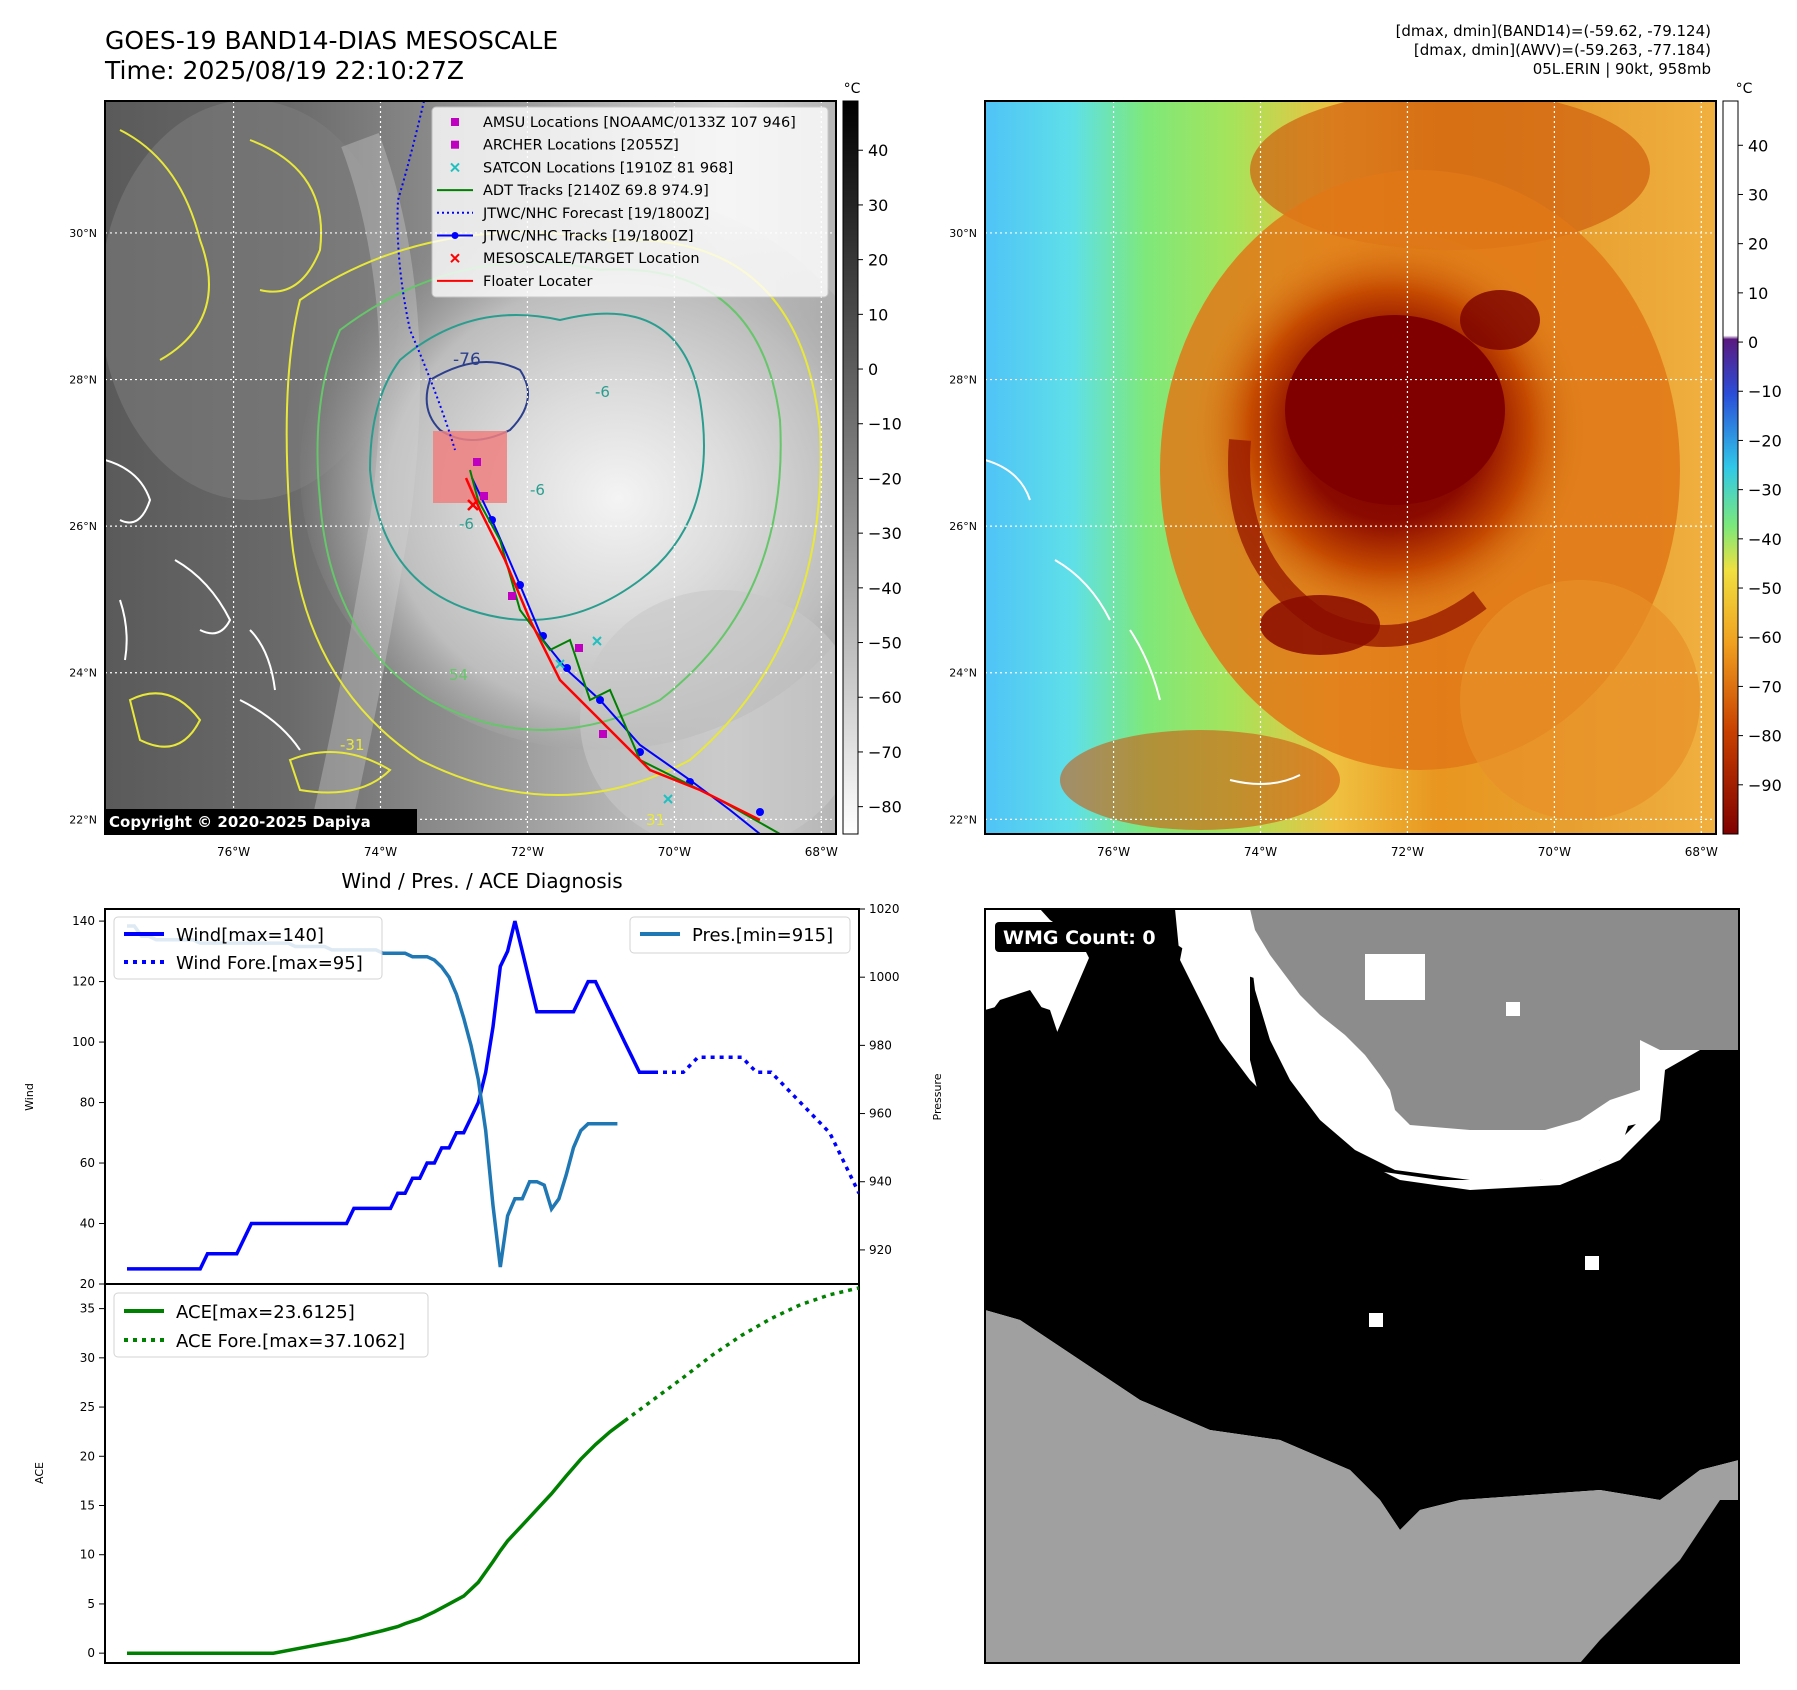 Image resolution: width=1797 pixels, height=1690 pixels. Describe the element at coordinates (537, 282) in the screenshot. I see `legend-label: Floater Locater` at that location.